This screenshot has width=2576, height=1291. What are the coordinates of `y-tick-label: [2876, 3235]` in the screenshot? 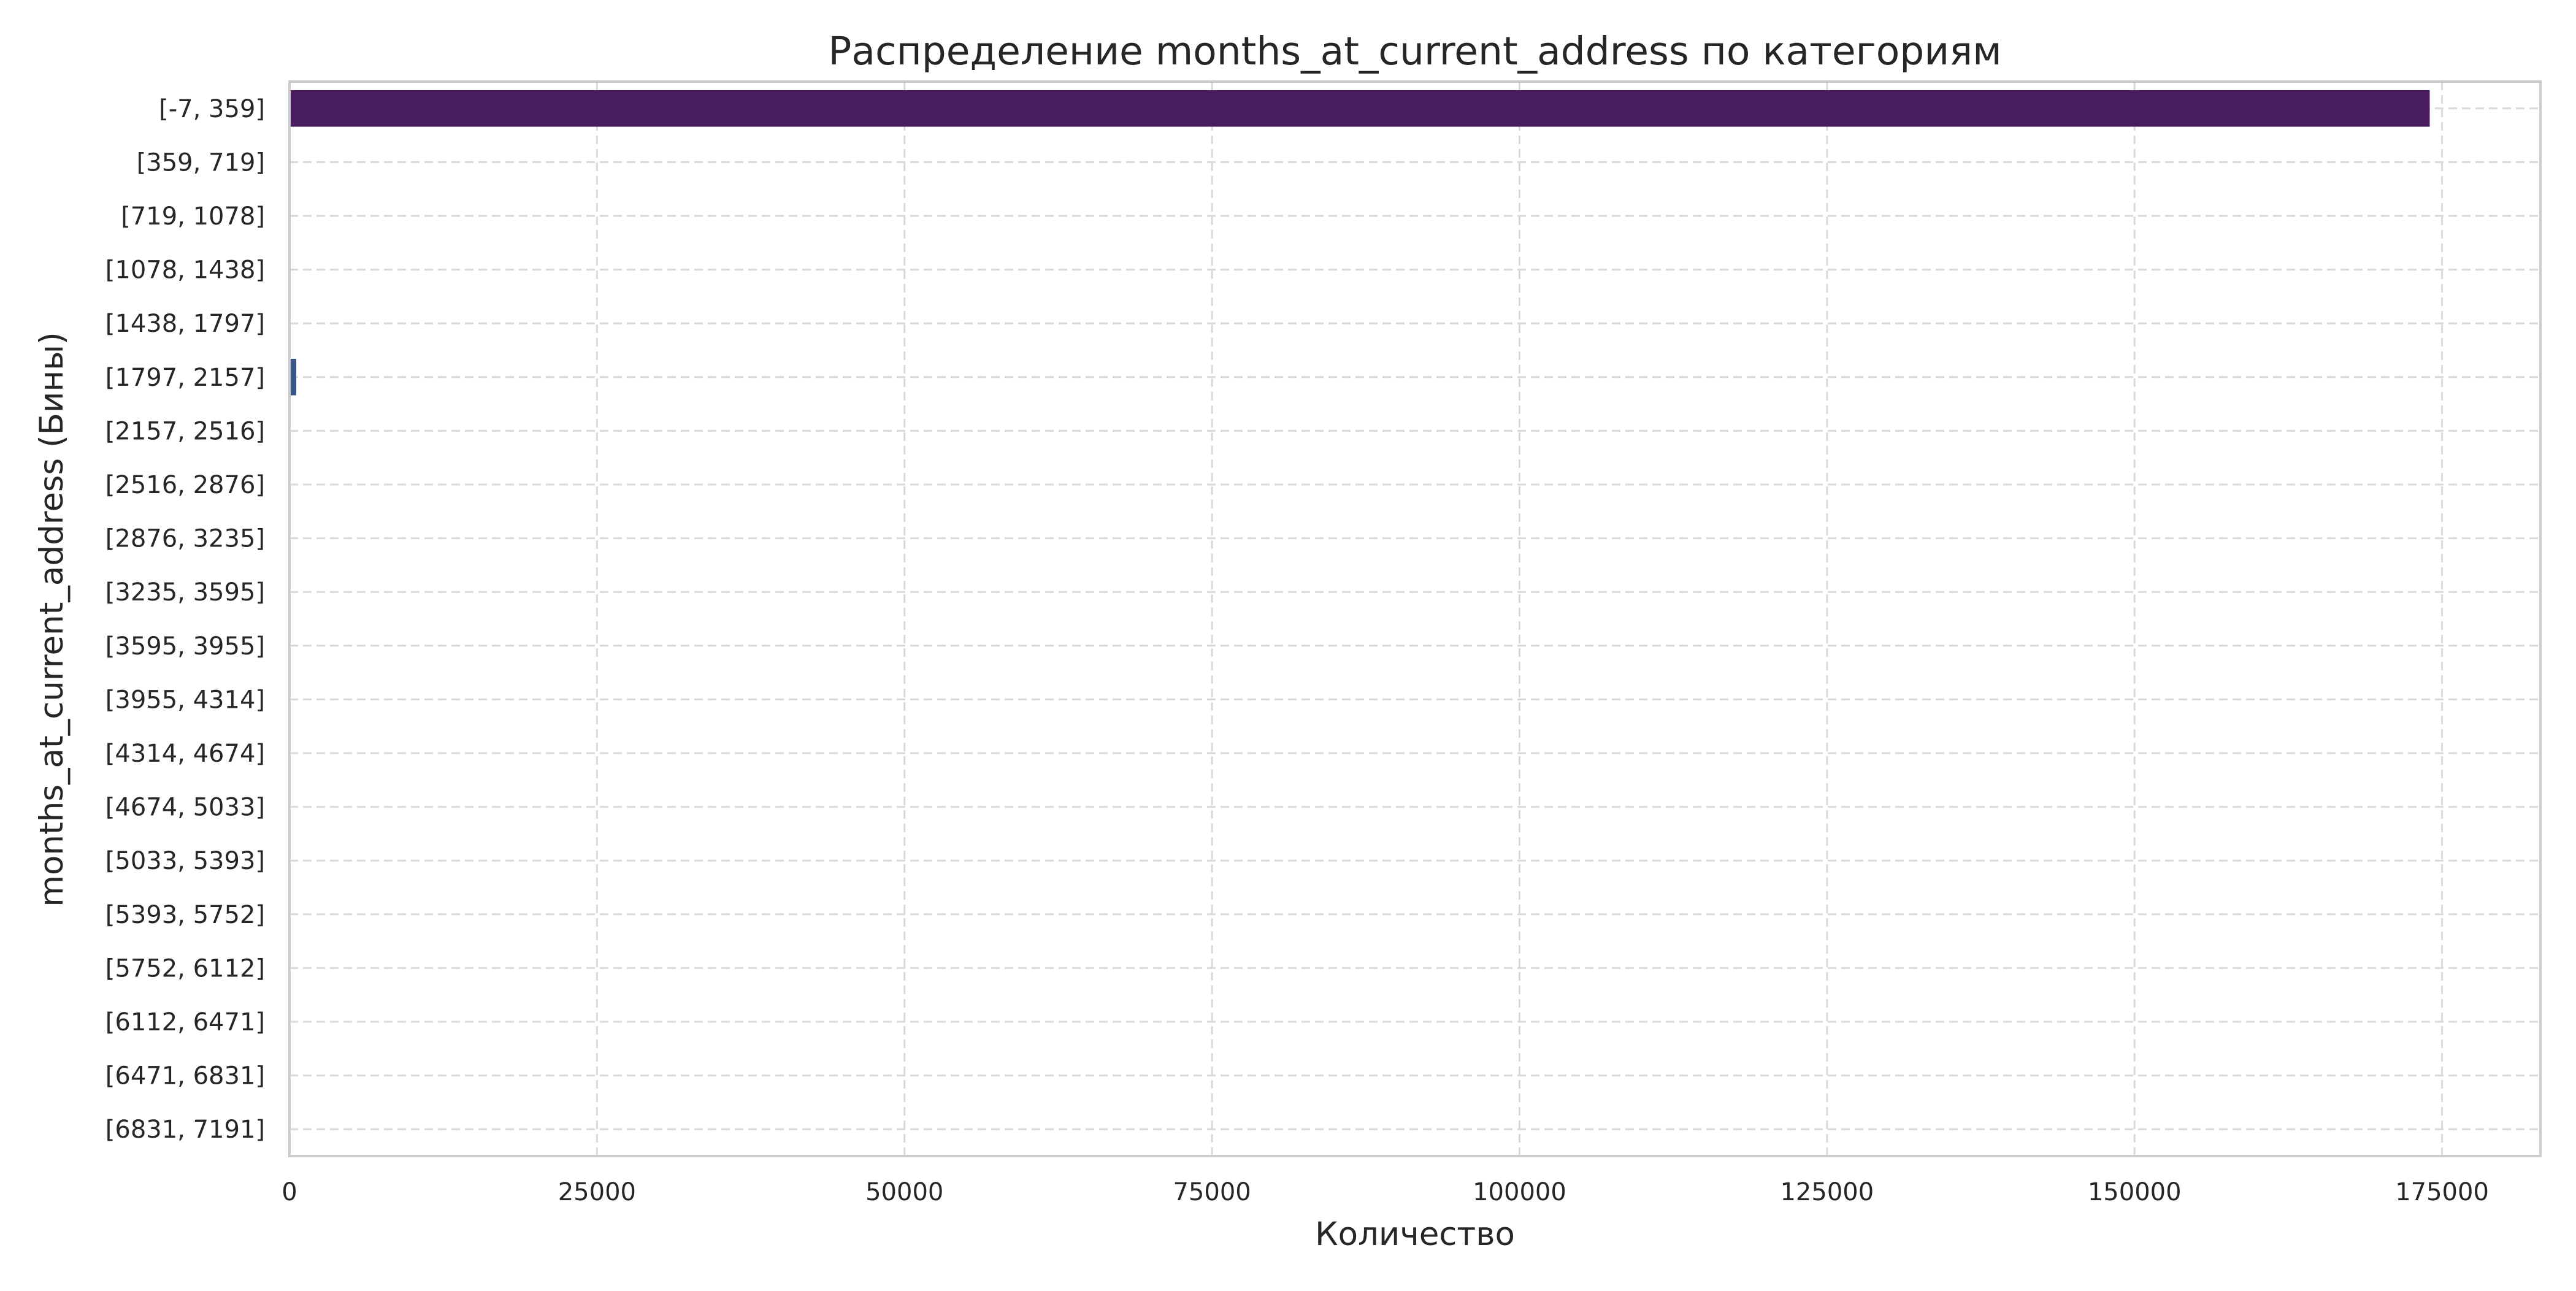 It's located at (185, 539).